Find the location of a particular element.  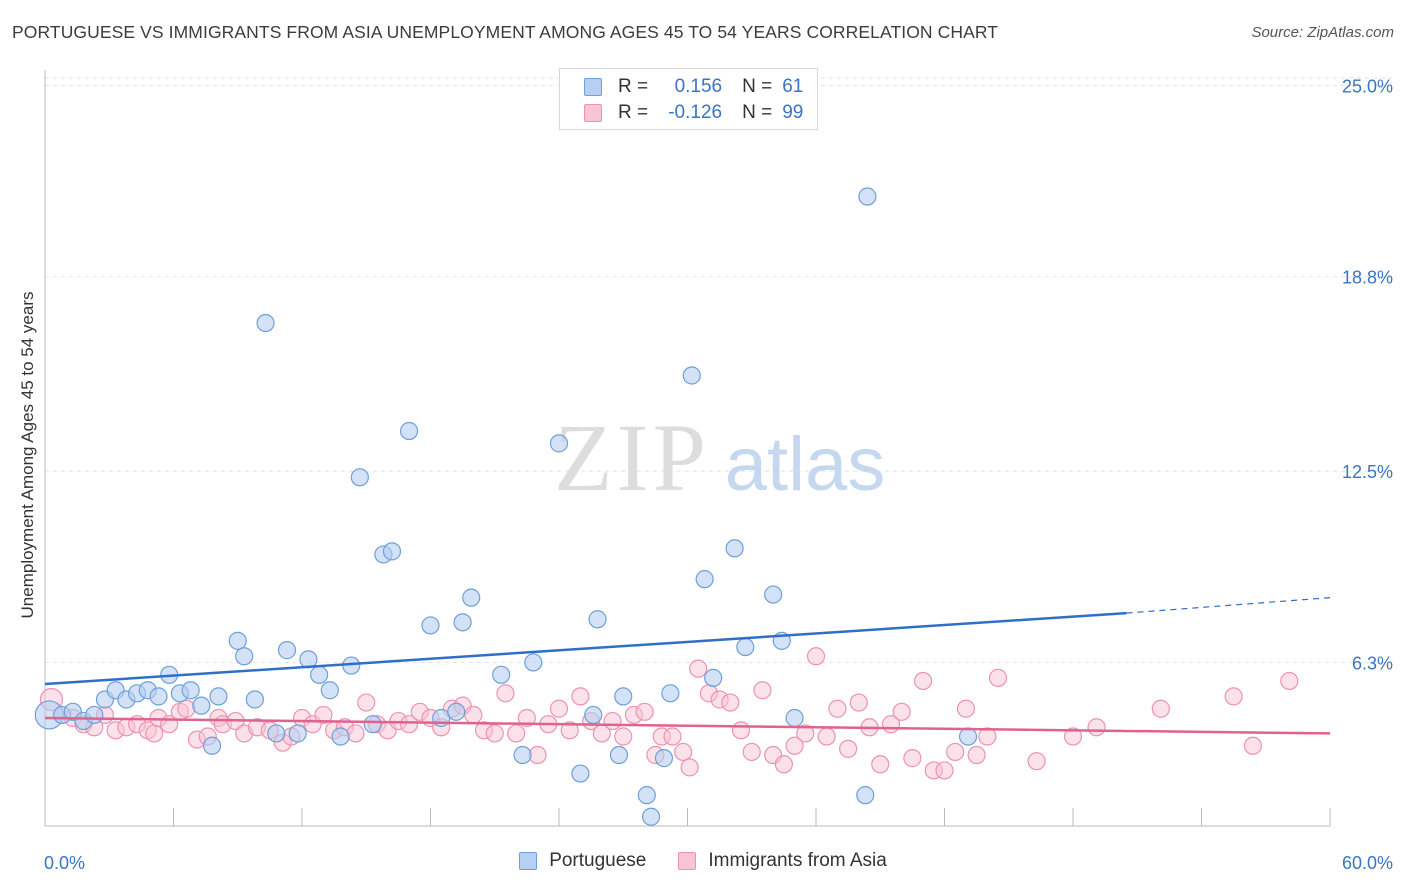

legend-label-portuguese: Portuguese is located at coordinates (598, 860).